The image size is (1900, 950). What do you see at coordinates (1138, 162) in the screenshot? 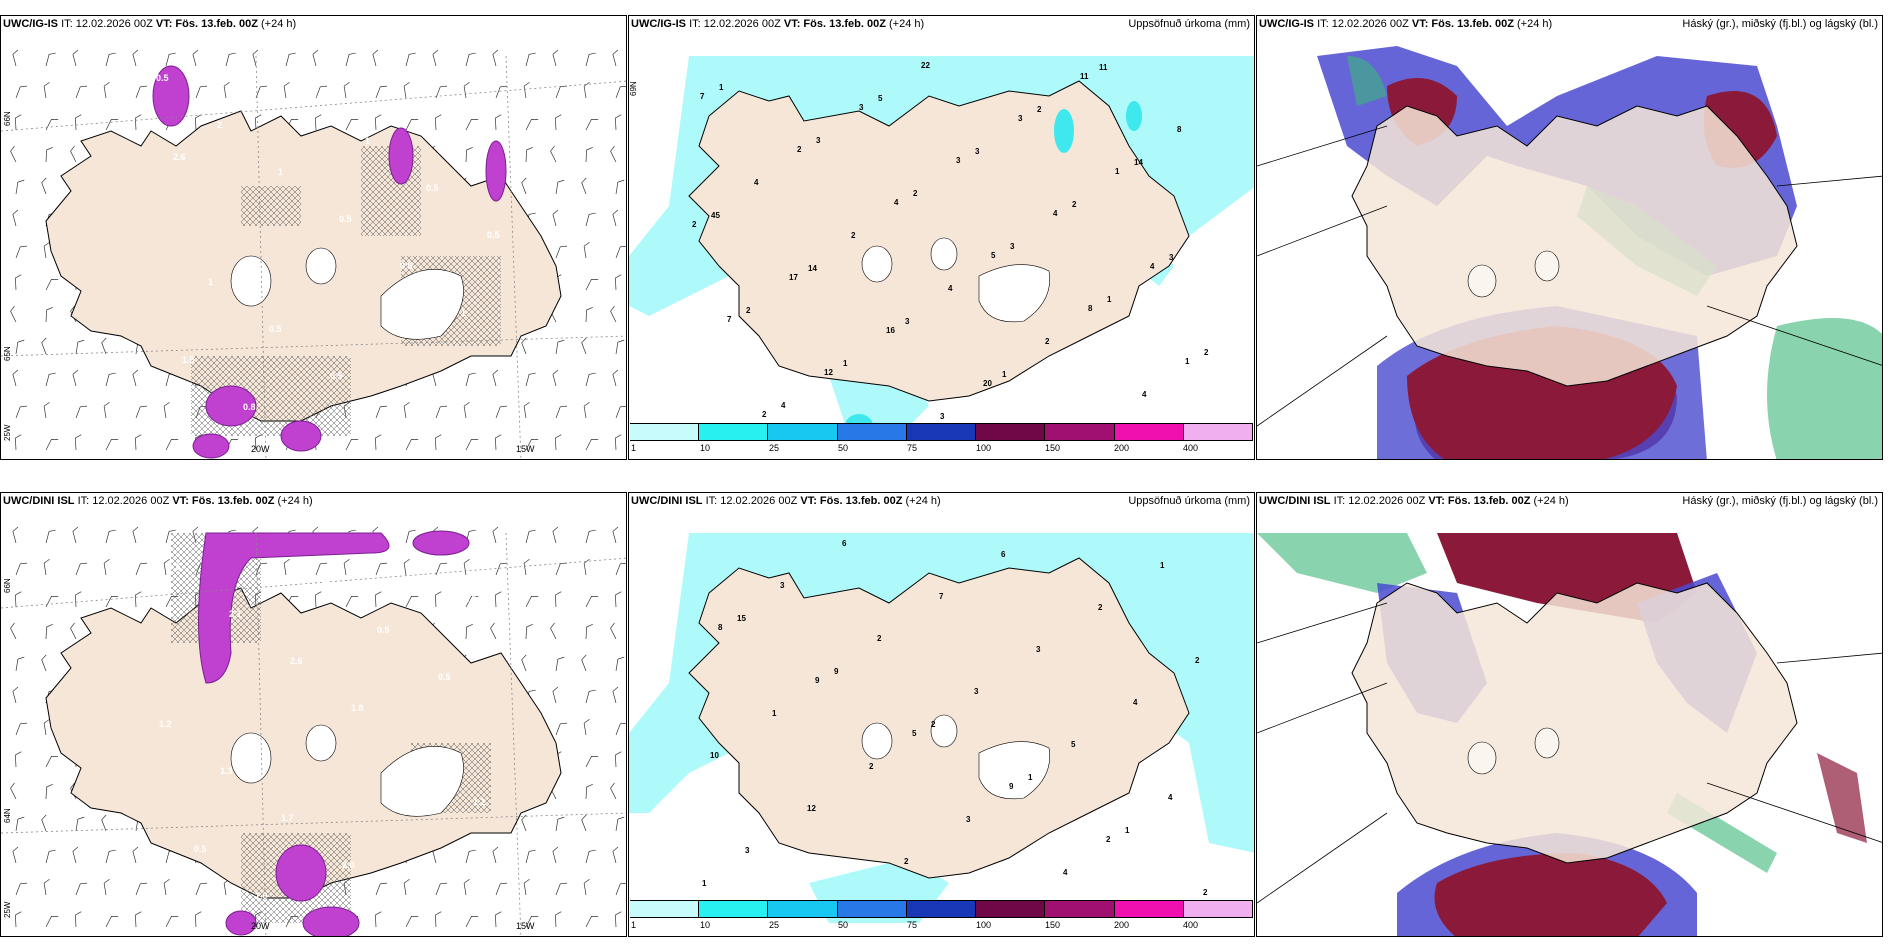
I see `precip-value: 14` at bounding box center [1138, 162].